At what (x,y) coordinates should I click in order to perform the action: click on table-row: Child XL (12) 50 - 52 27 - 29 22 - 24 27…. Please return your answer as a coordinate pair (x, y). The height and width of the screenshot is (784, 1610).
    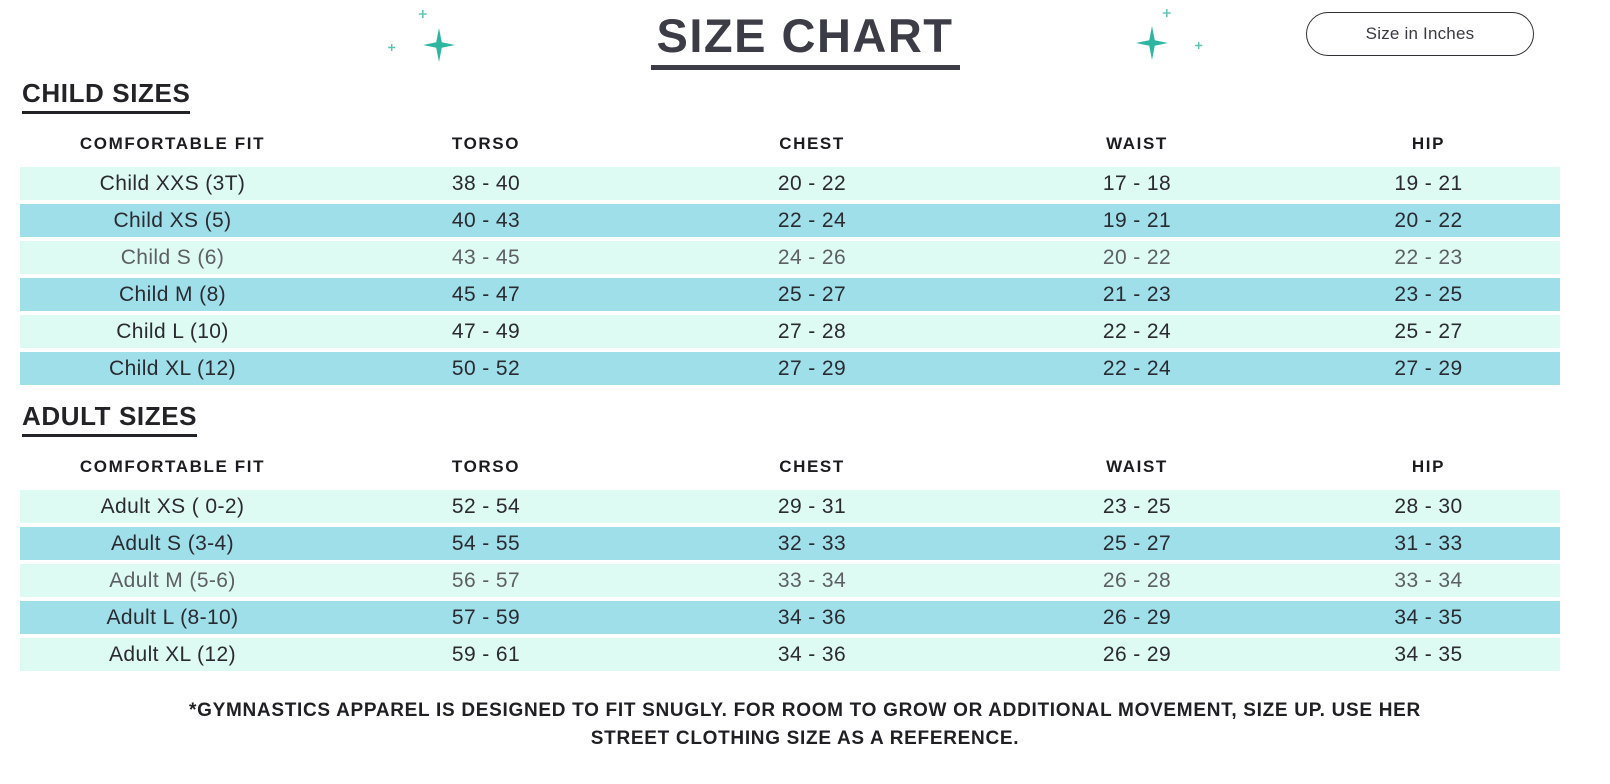
    Looking at the image, I should click on (790, 368).